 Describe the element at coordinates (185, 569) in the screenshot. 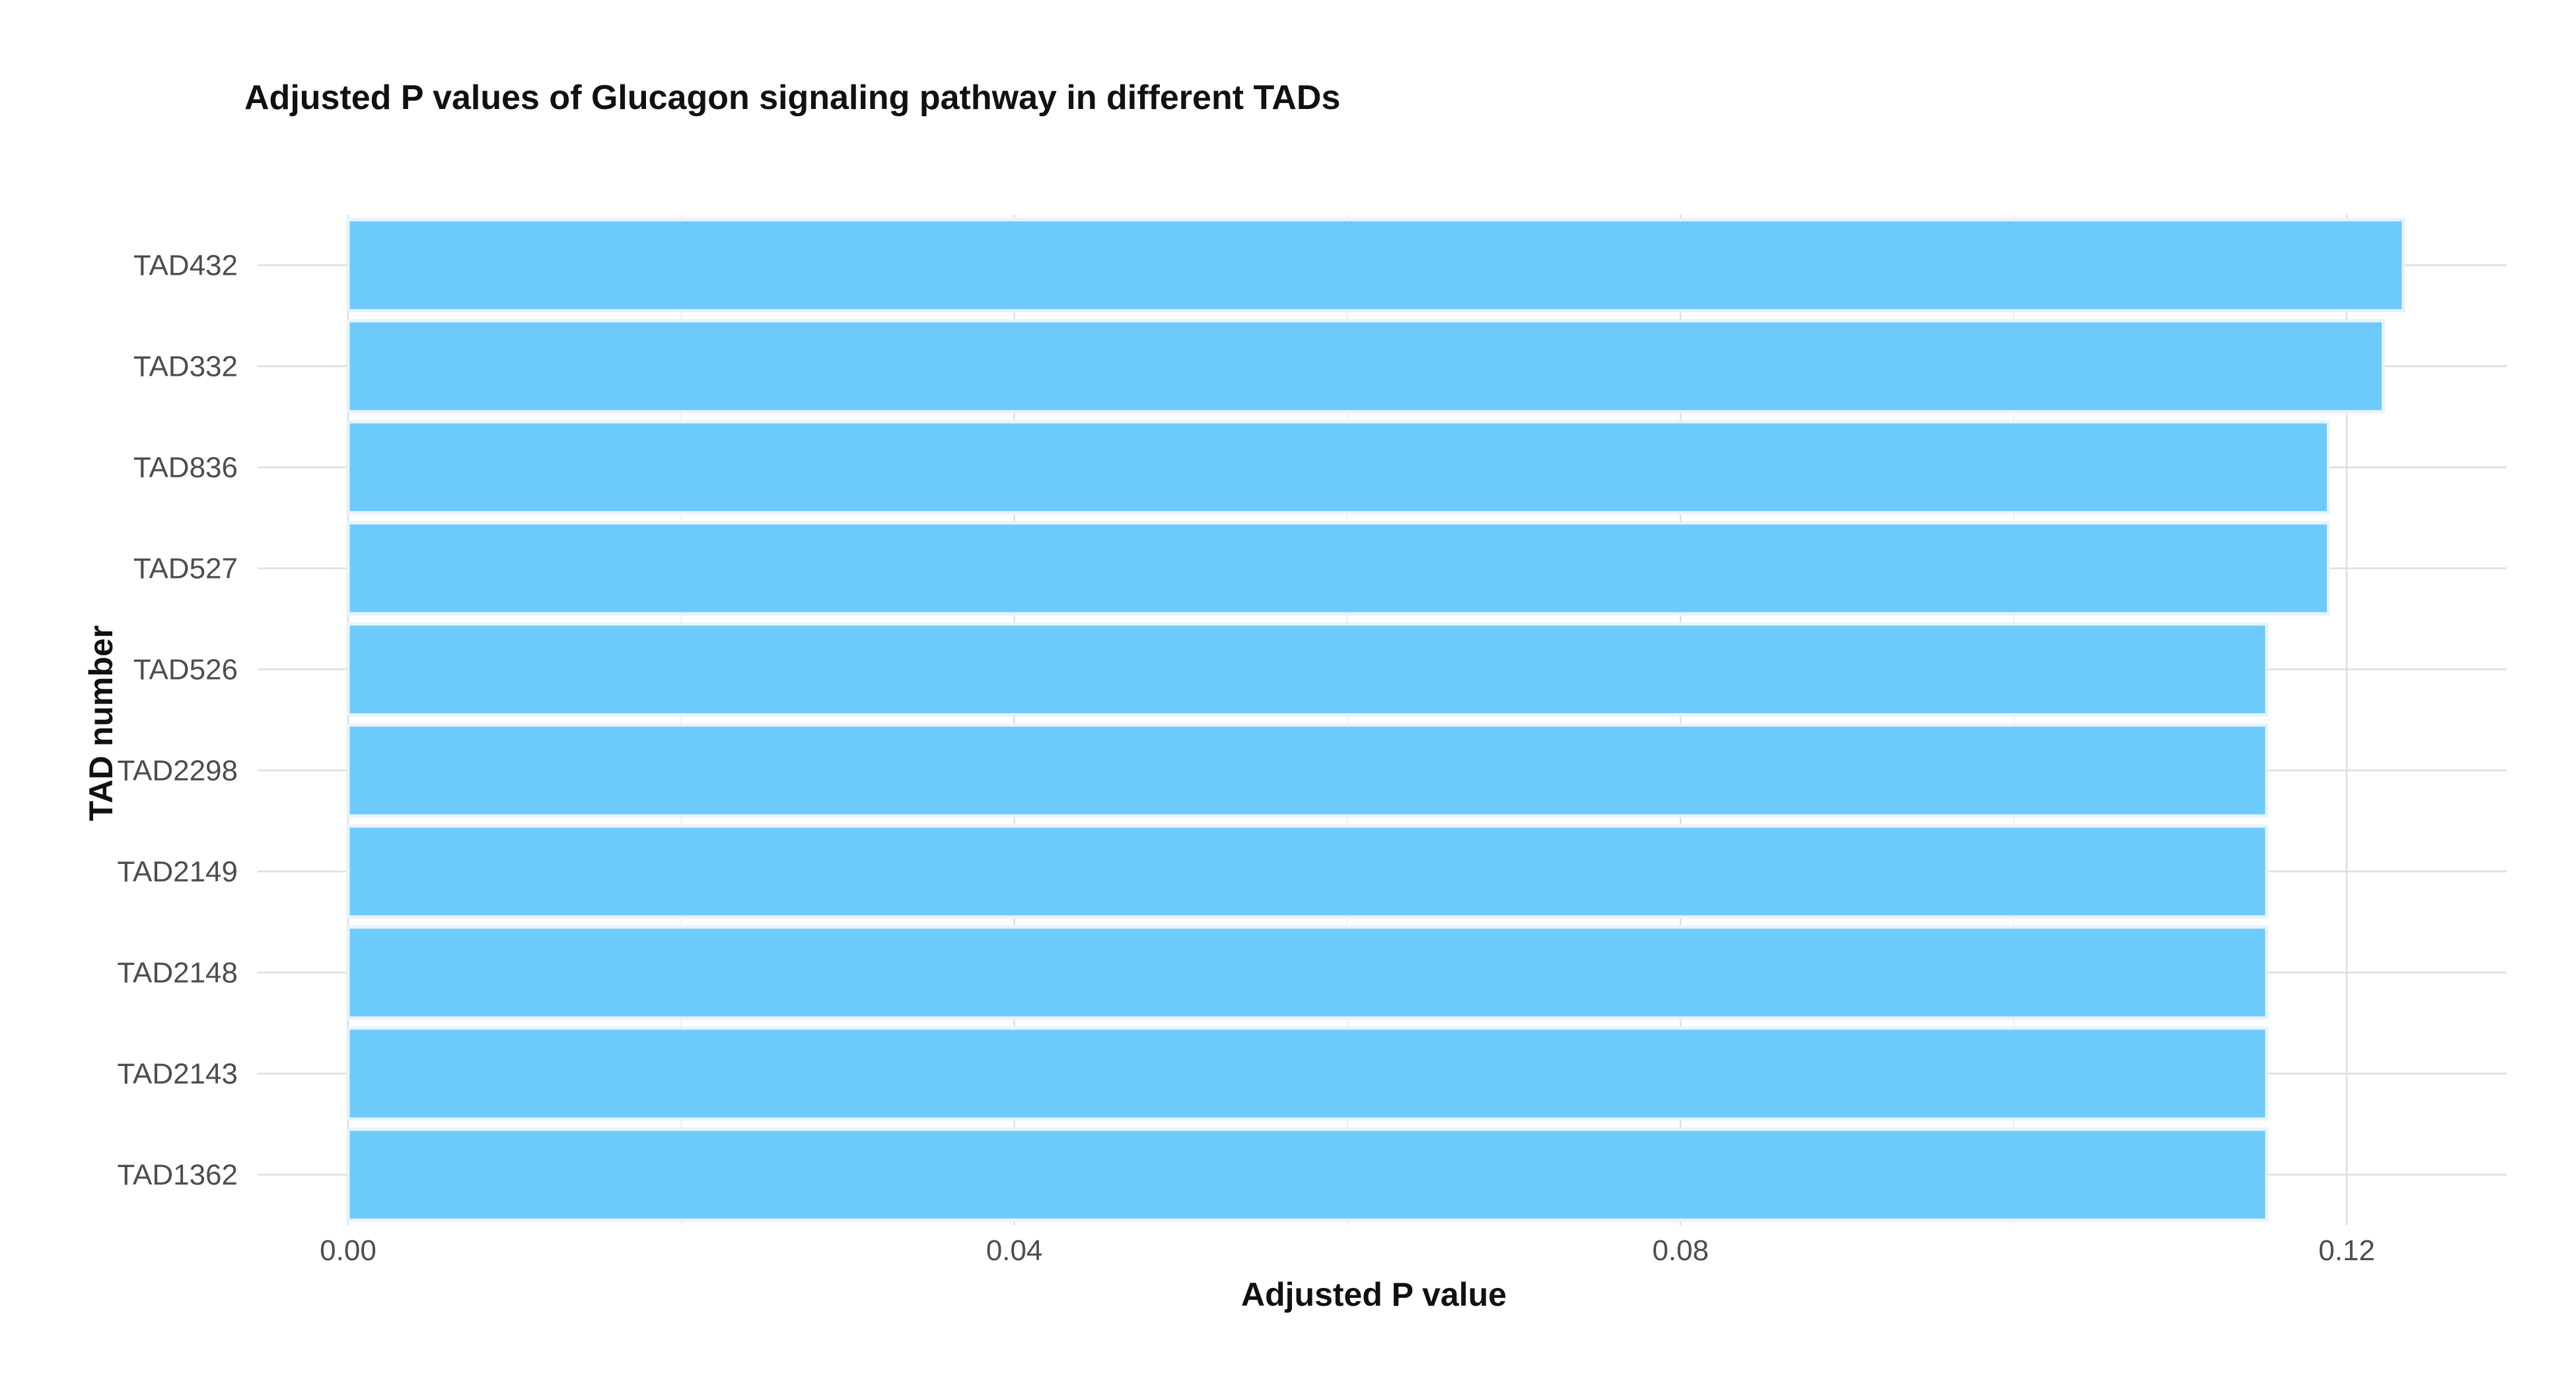

I see `y-tick-label: TAD527` at that location.